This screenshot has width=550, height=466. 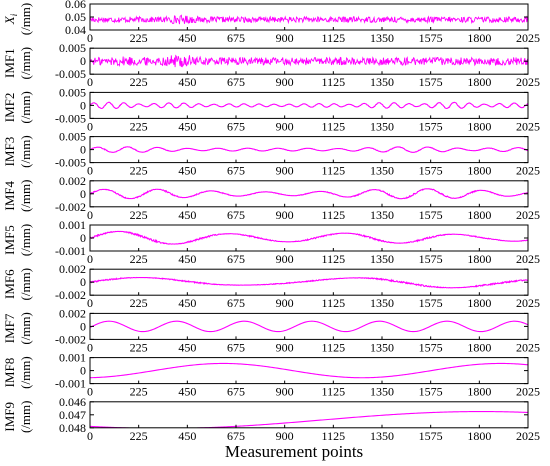 I want to click on y-tick-label-imf6: 0, so click(x=83, y=282).